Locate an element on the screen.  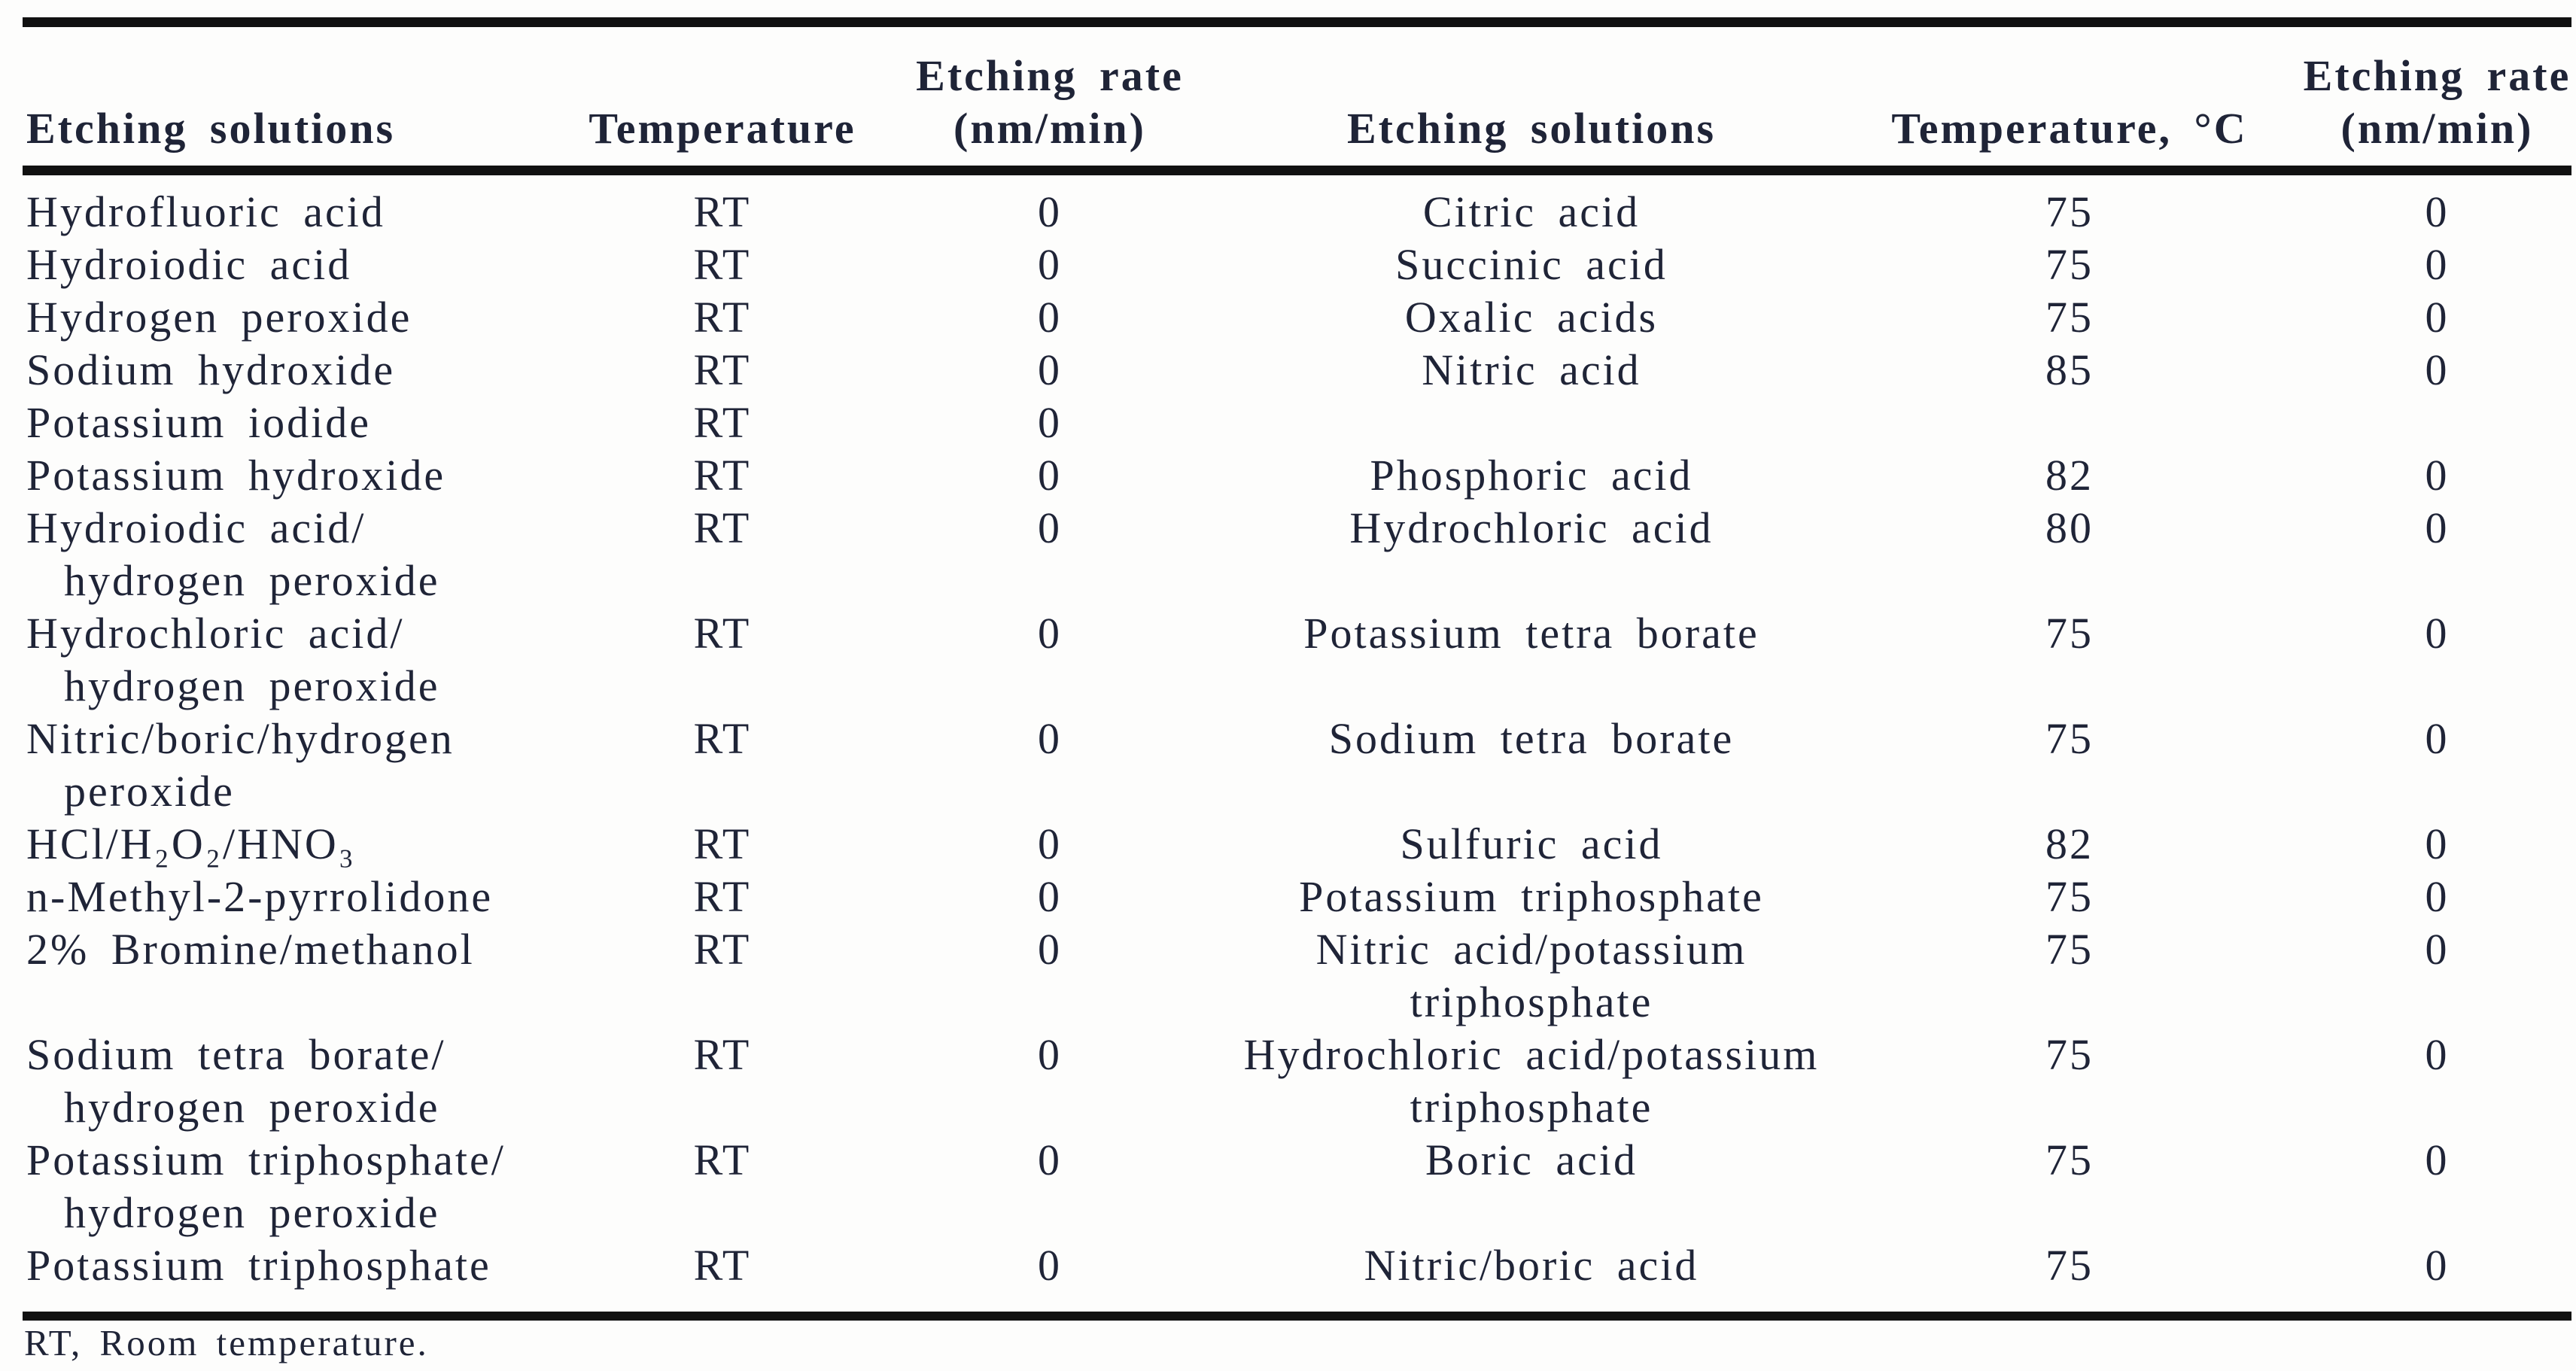
cell-solution-right: Boric acid is located at coordinates (1531, 1159).